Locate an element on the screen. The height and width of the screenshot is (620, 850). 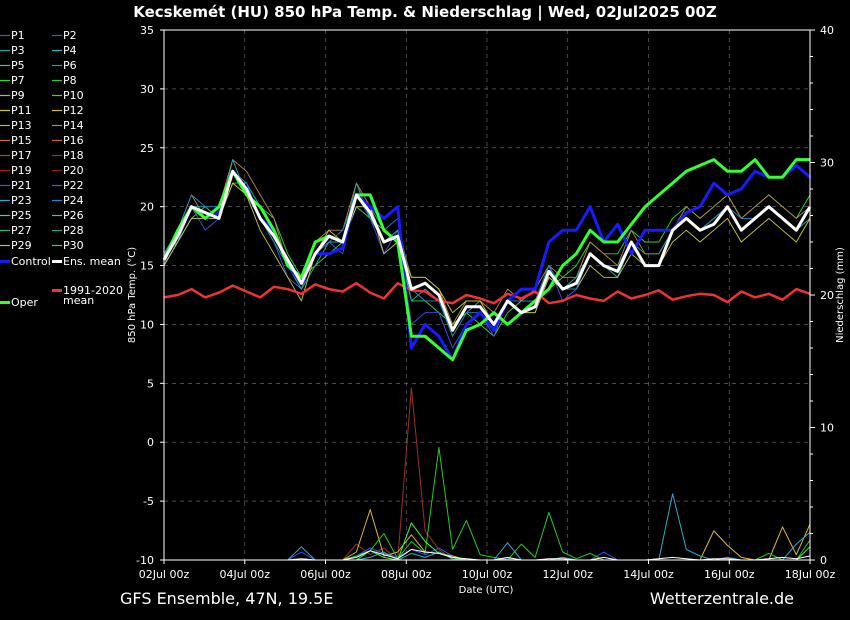
legend-entry: P13 is located at coordinates (16, 125).